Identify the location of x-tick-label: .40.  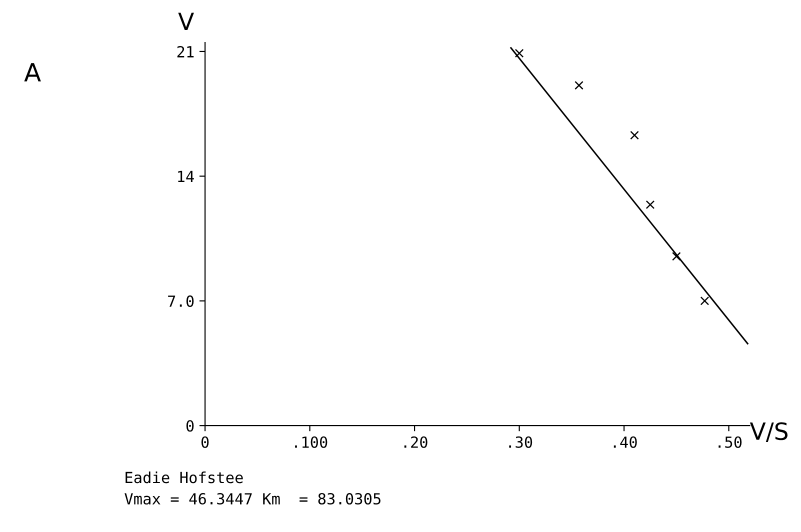
(625, 442).